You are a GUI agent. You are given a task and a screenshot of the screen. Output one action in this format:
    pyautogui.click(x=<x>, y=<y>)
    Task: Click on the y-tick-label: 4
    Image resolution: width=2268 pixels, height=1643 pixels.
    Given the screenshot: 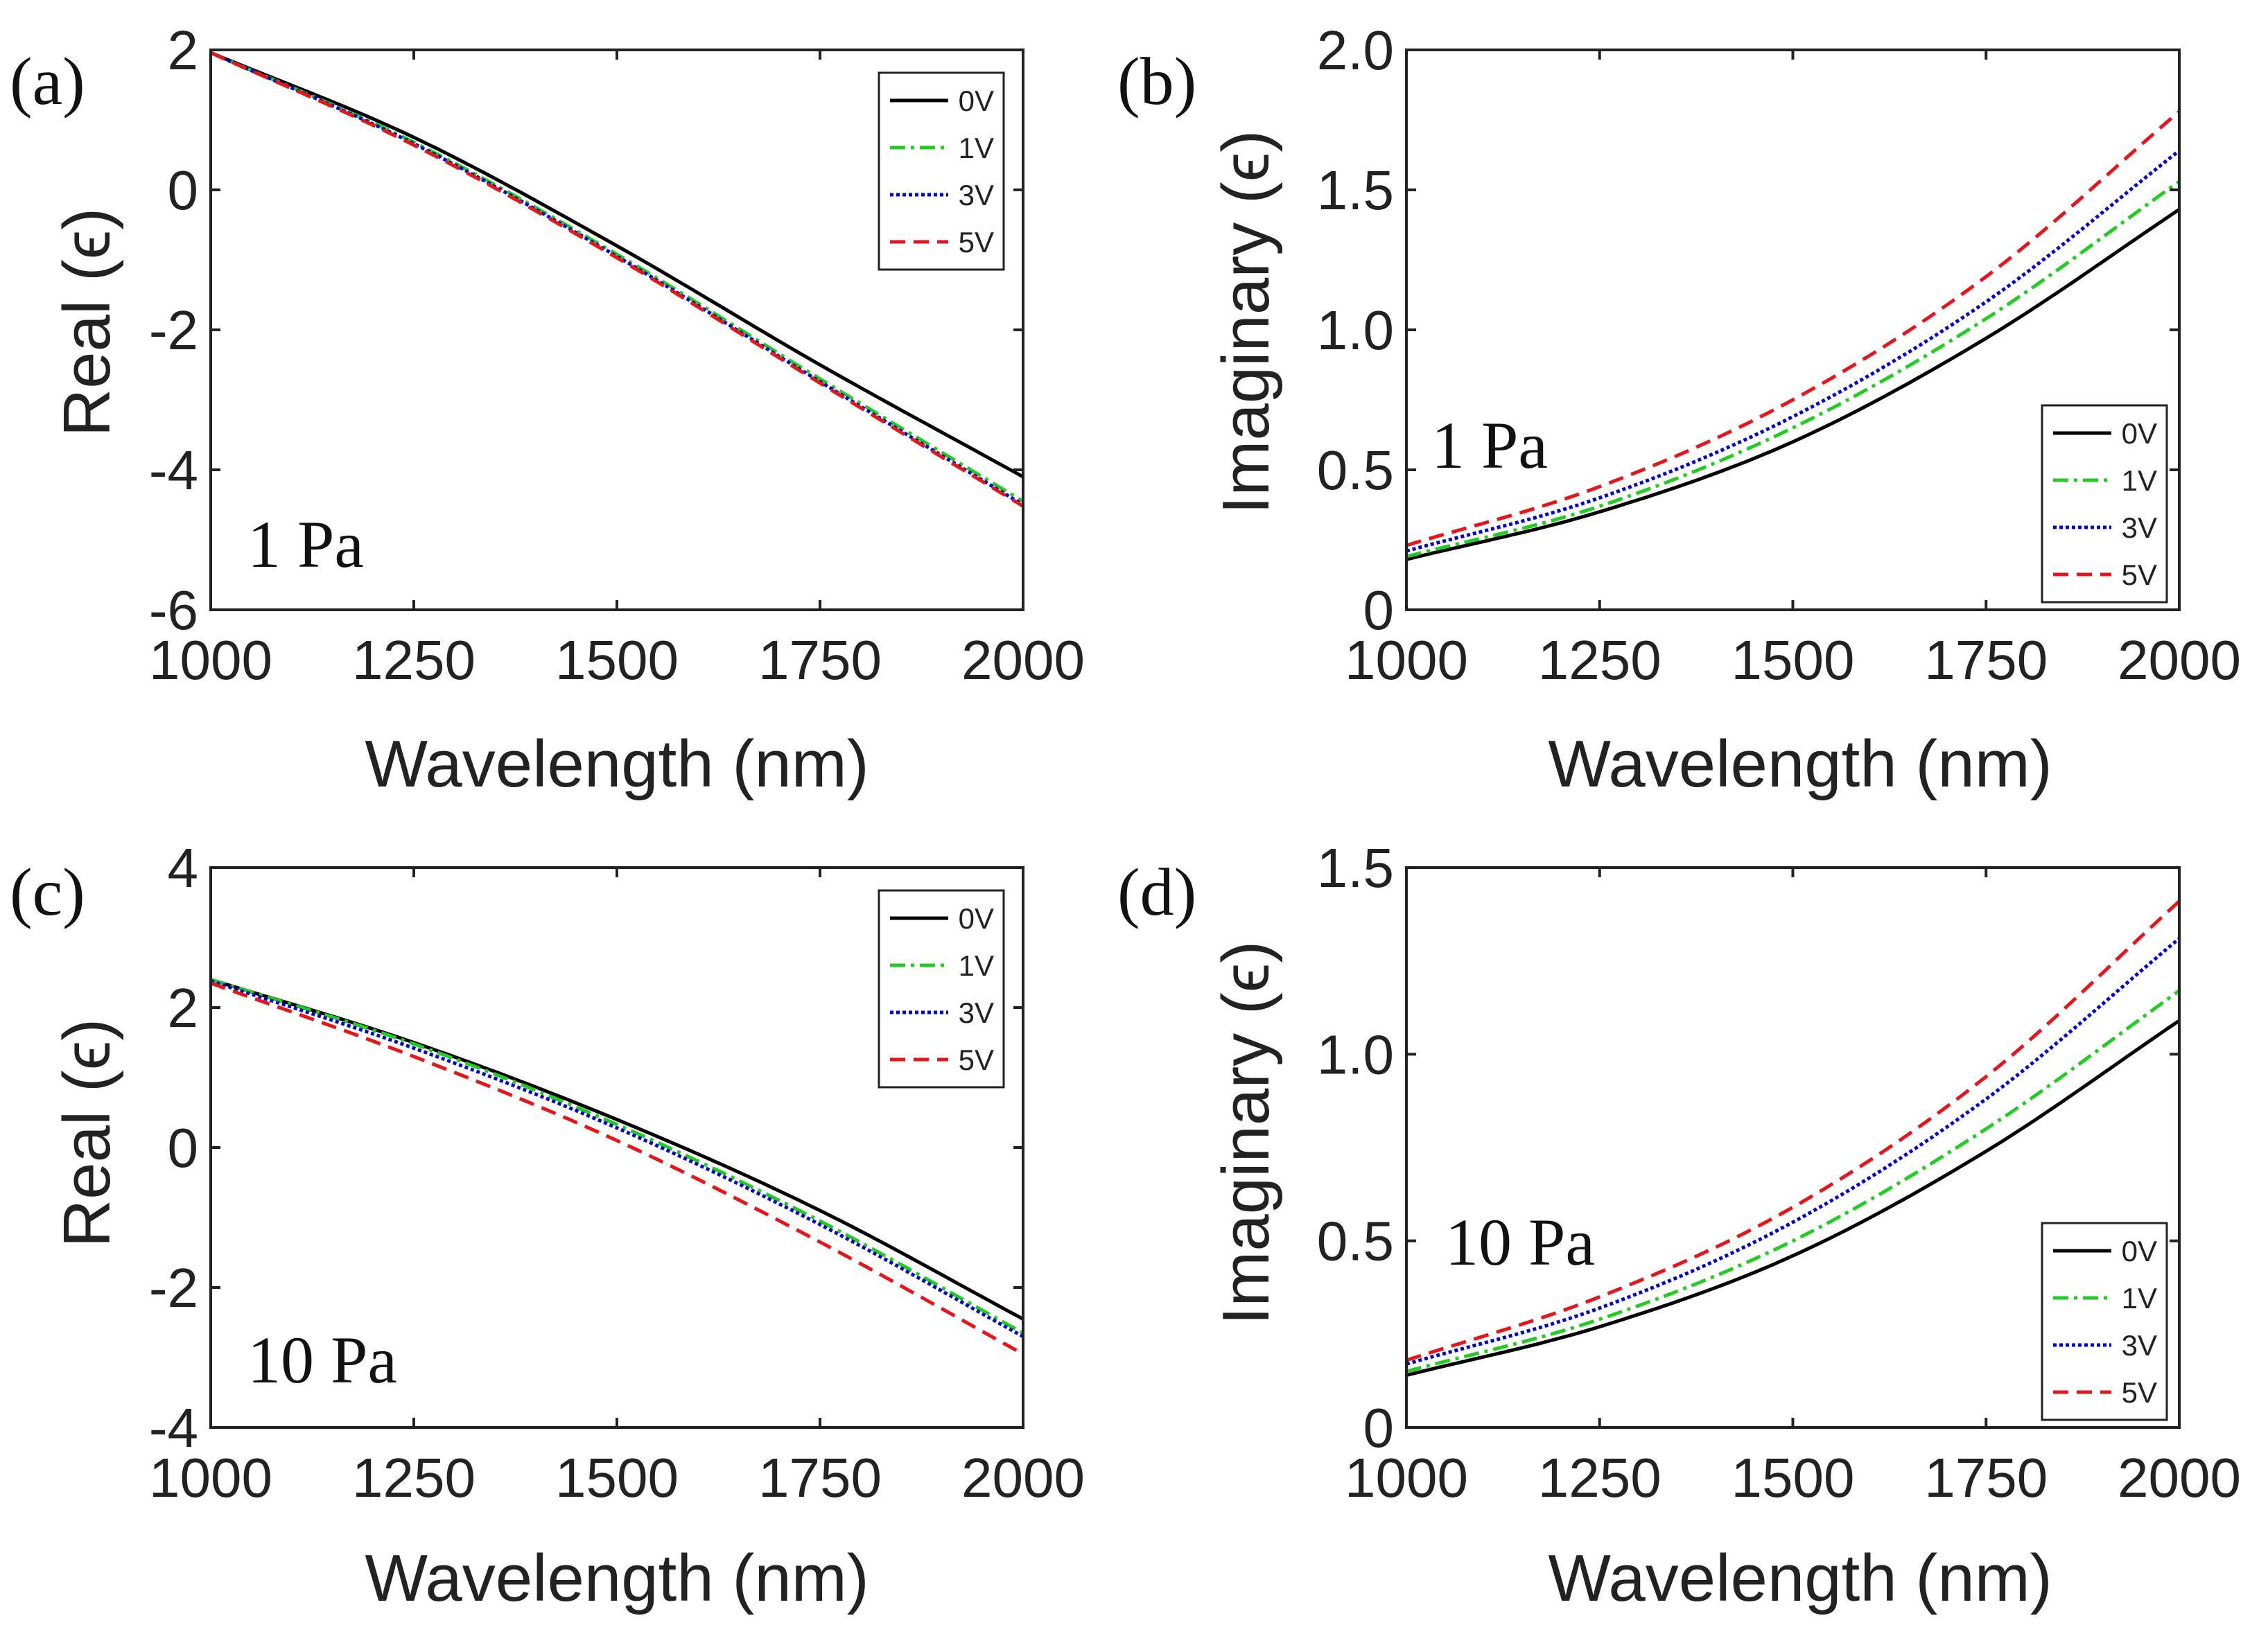 What is the action you would take?
    pyautogui.click(x=183, y=868)
    